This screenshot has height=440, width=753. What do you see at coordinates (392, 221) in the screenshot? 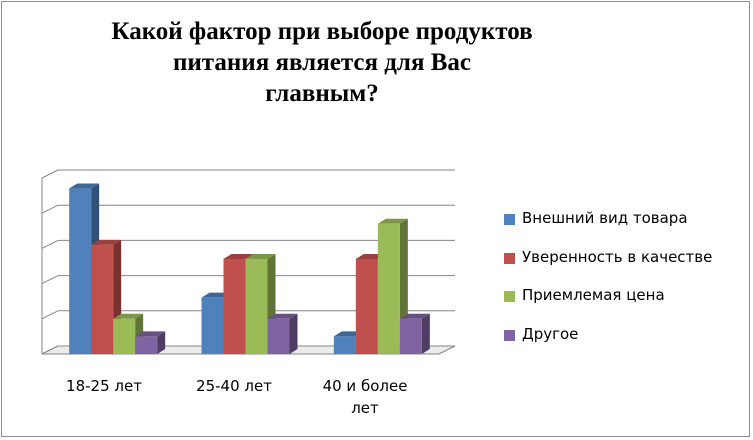
I see `bar-2-2-top` at bounding box center [392, 221].